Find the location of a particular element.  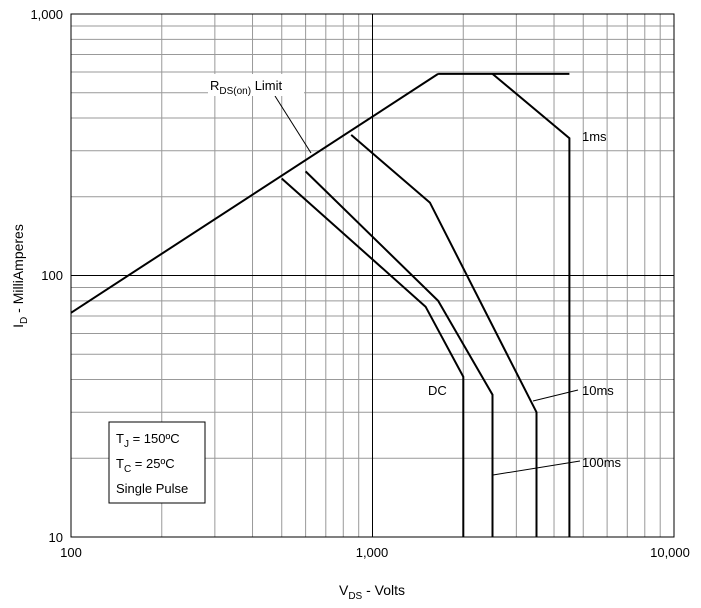

label-1ms: 1ms is located at coordinates (594, 136).